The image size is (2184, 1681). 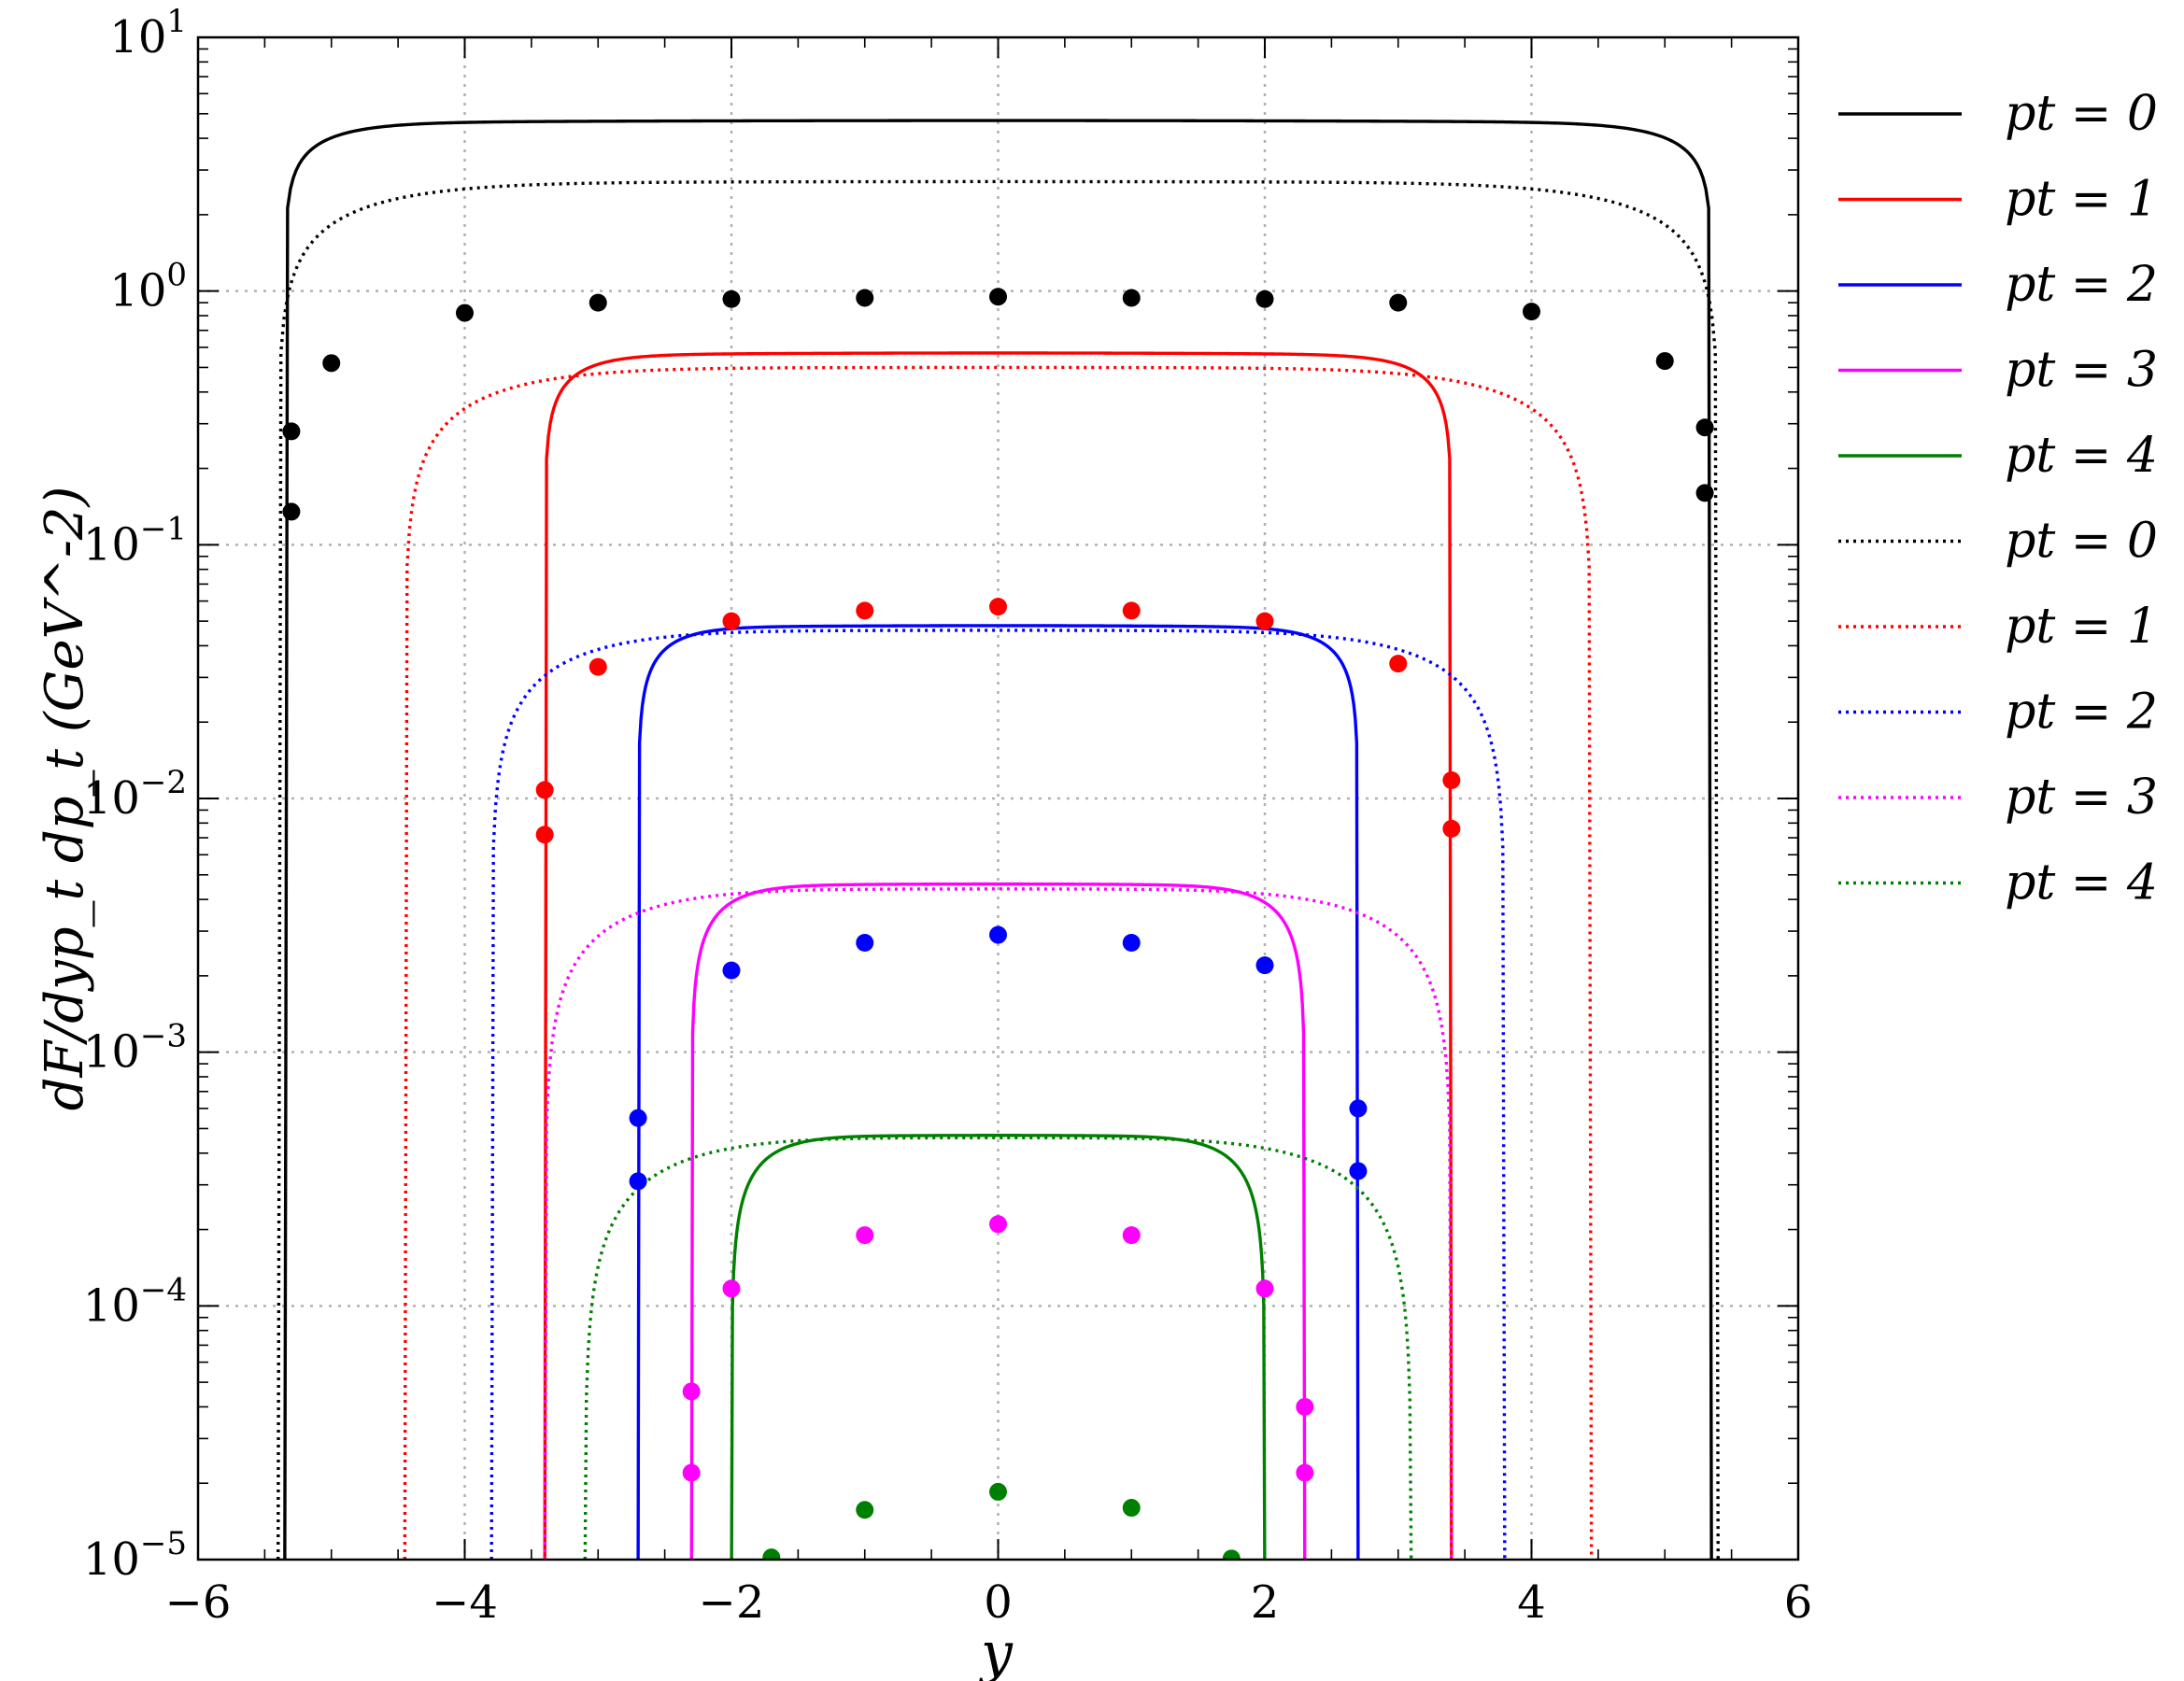 What do you see at coordinates (135, 1301) in the screenshot?
I see `y-tick-label: 10⁻⁴` at bounding box center [135, 1301].